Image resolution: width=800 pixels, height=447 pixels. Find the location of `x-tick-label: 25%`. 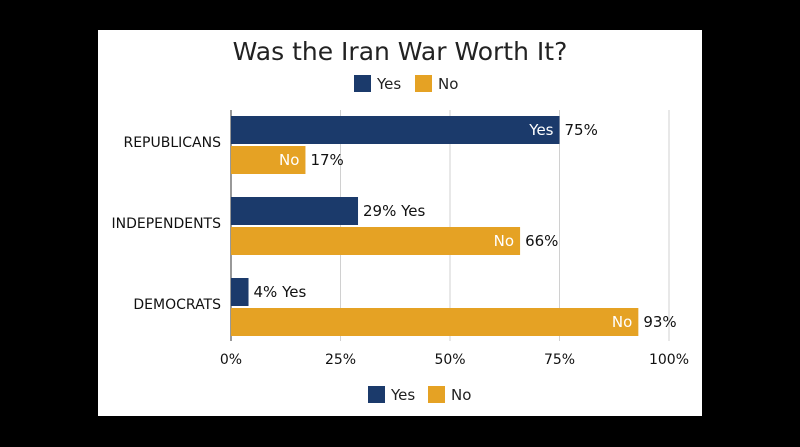

x-tick-label: 25% is located at coordinates (340, 360).